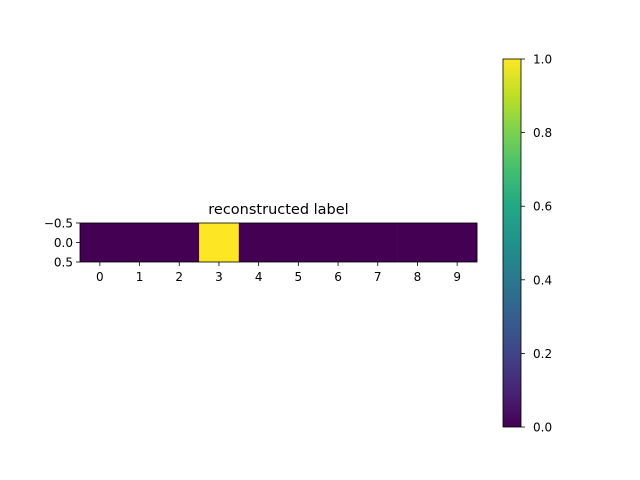 The image size is (640, 480). I want to click on x-tick-label: 5, so click(299, 277).